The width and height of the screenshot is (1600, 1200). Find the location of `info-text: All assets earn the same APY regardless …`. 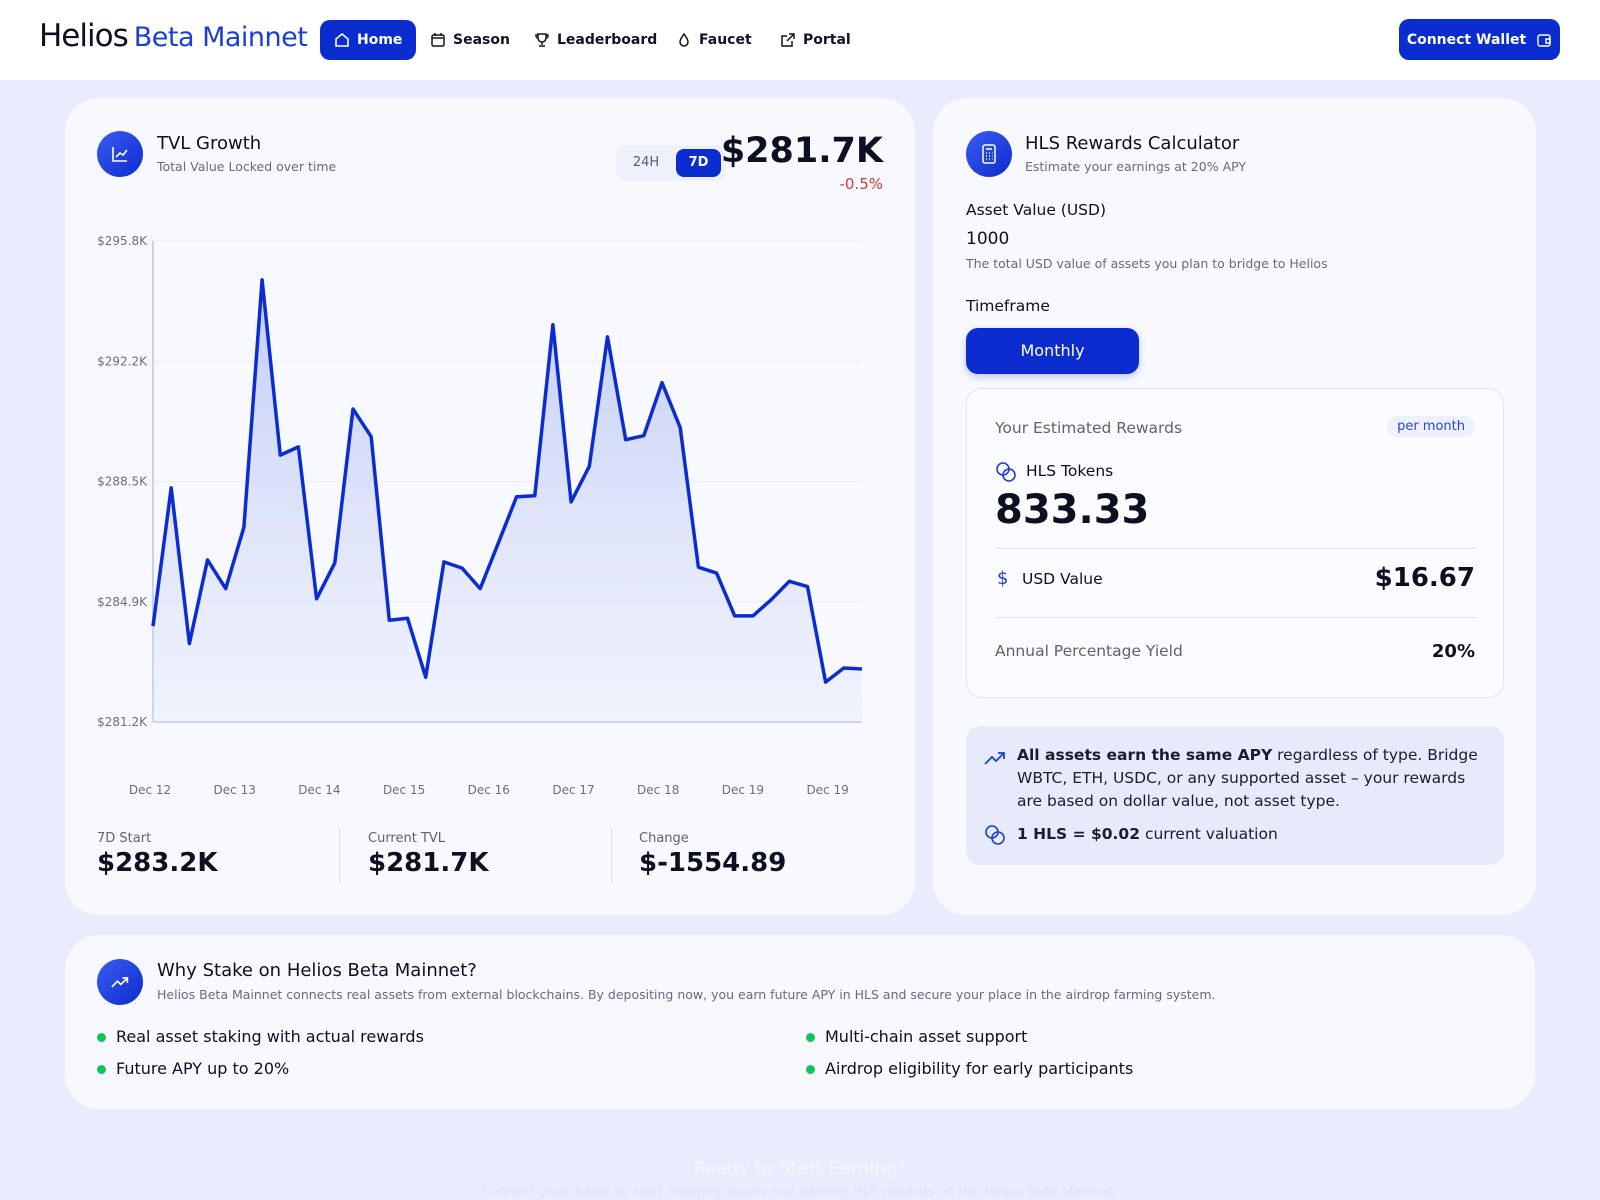

info-text: All assets earn the same APY regardless … is located at coordinates (1252, 778).